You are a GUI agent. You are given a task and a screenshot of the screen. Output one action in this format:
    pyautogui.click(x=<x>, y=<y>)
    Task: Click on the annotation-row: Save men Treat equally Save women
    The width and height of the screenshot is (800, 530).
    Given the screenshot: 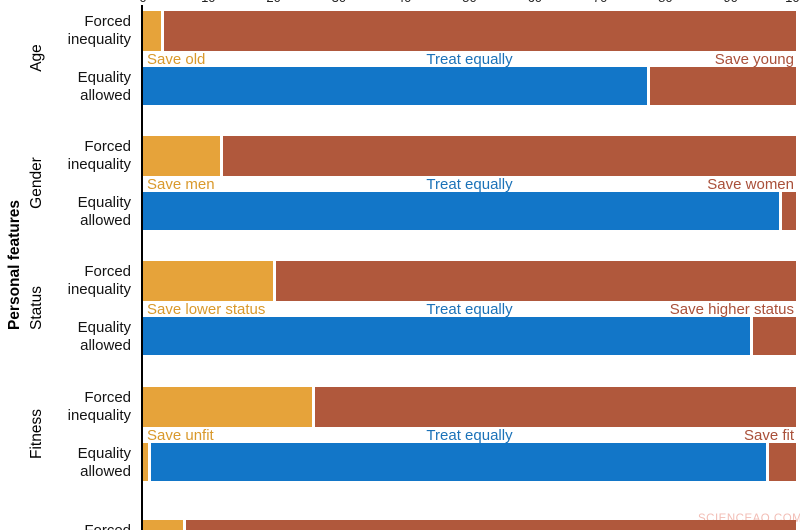 What is the action you would take?
    pyautogui.click(x=469, y=184)
    